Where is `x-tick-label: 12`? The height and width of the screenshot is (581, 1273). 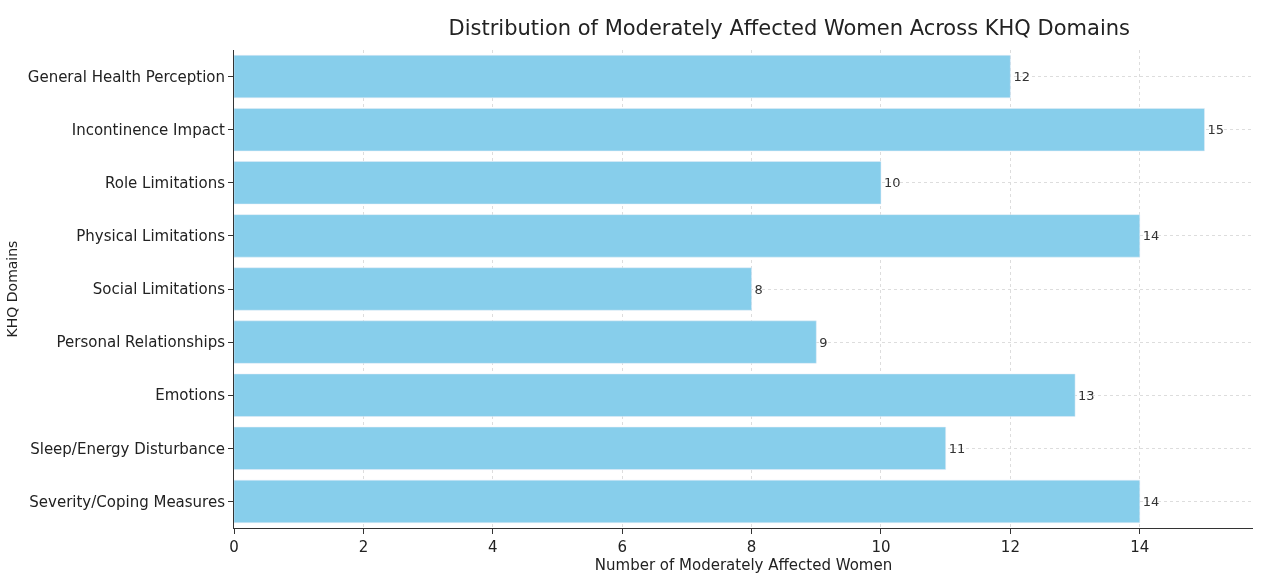
x-tick-label: 12 is located at coordinates (1010, 547).